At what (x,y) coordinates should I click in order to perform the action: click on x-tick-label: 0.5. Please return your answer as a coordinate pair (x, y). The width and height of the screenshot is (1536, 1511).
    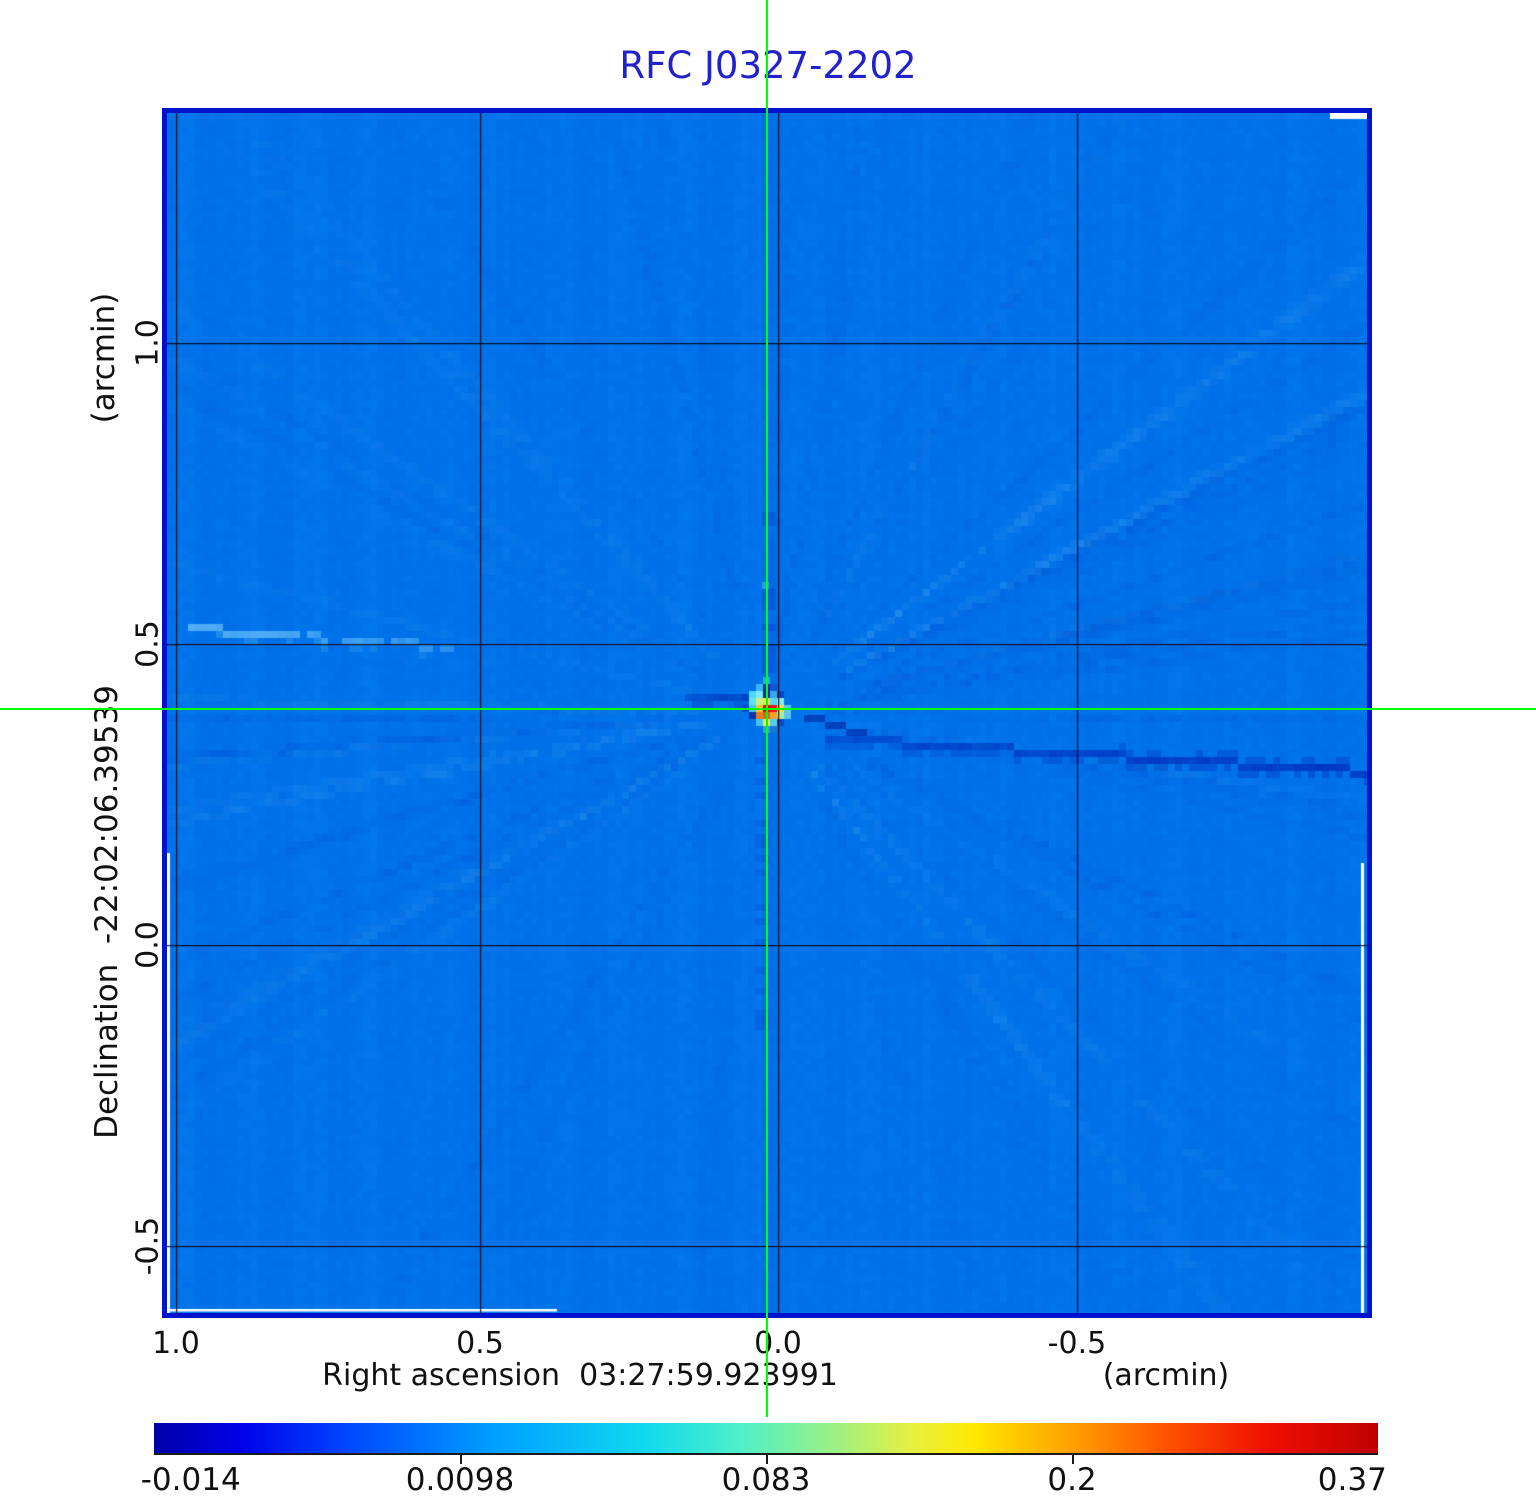
    Looking at the image, I should click on (480, 1343).